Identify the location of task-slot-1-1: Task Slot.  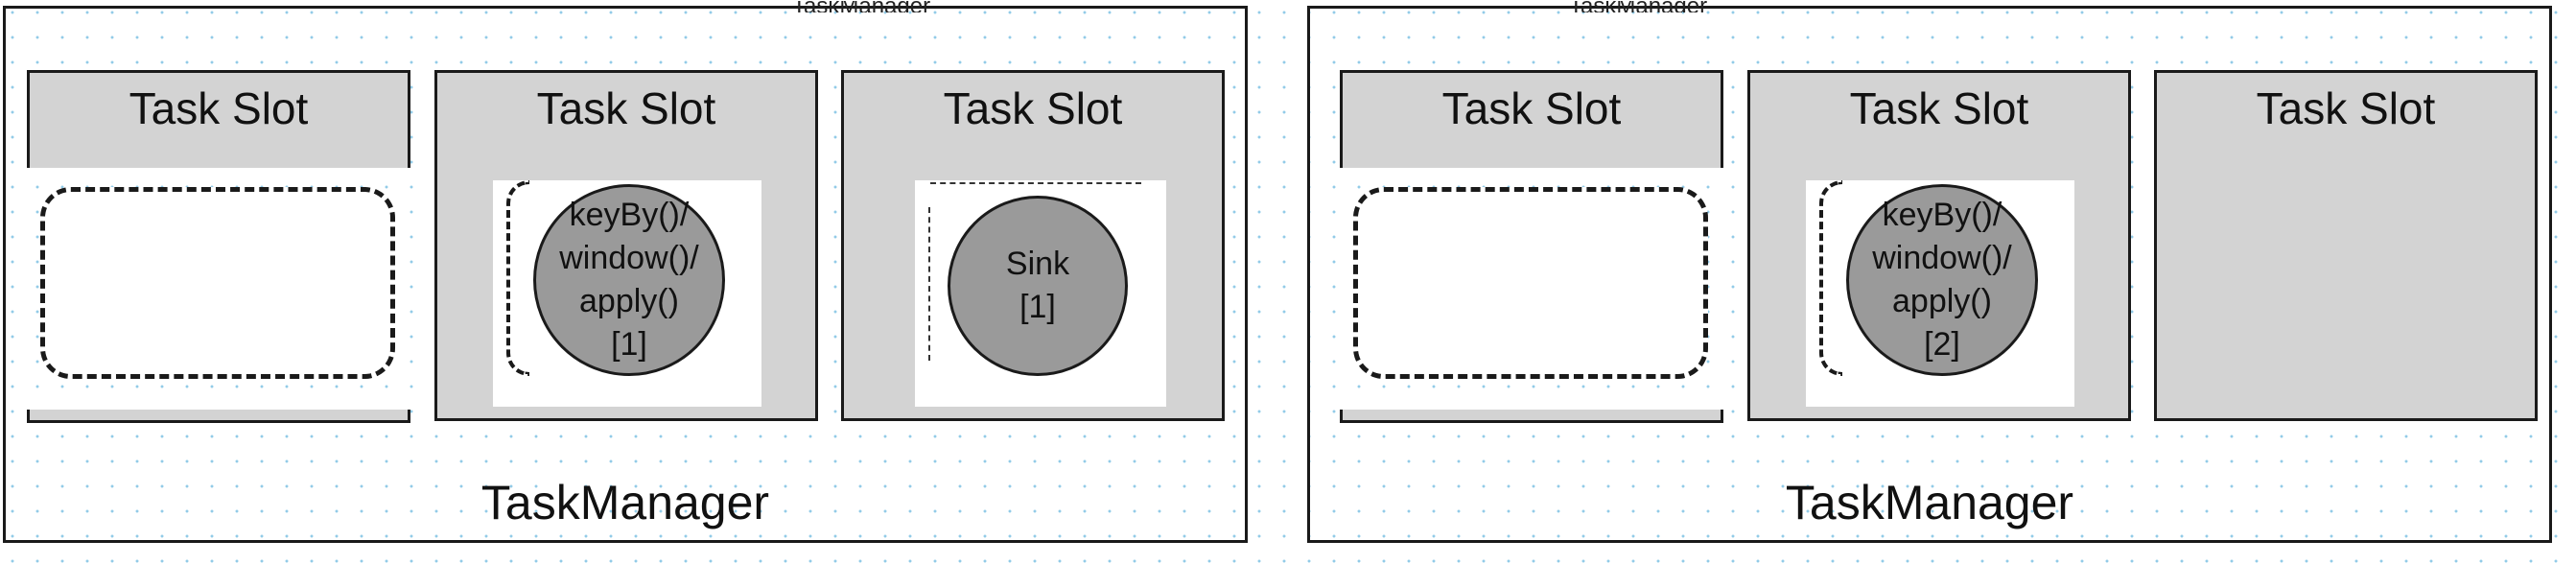
(218, 119).